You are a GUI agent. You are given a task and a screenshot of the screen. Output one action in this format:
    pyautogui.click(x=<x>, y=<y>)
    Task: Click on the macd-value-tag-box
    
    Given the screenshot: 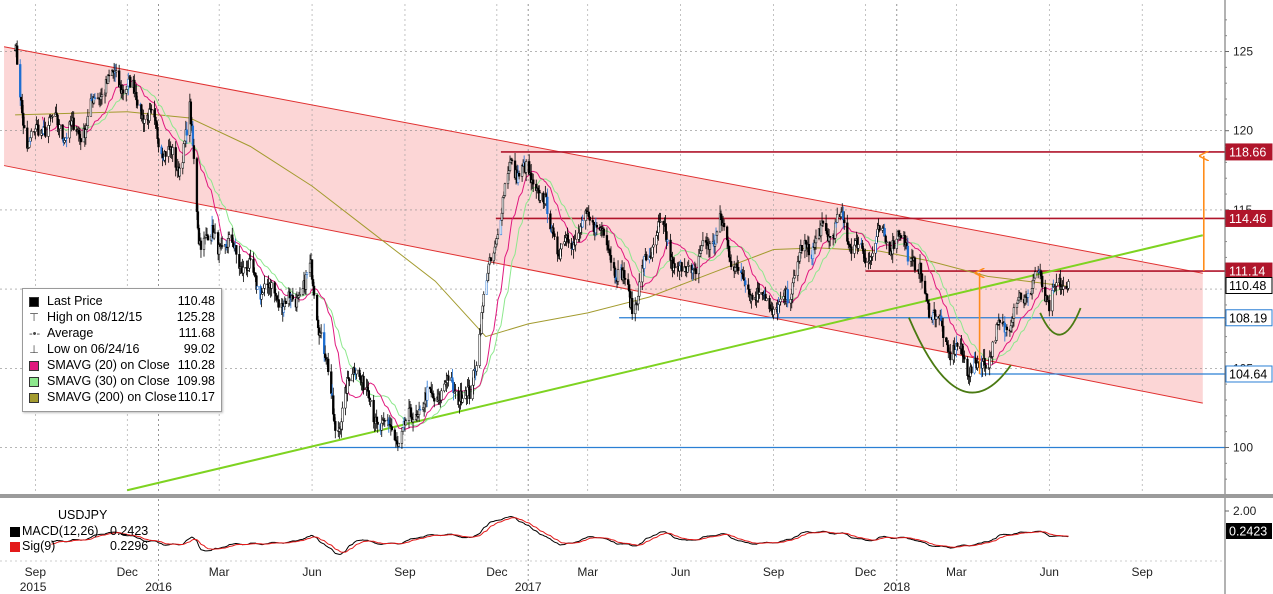 What is the action you would take?
    pyautogui.click(x=1249, y=531)
    